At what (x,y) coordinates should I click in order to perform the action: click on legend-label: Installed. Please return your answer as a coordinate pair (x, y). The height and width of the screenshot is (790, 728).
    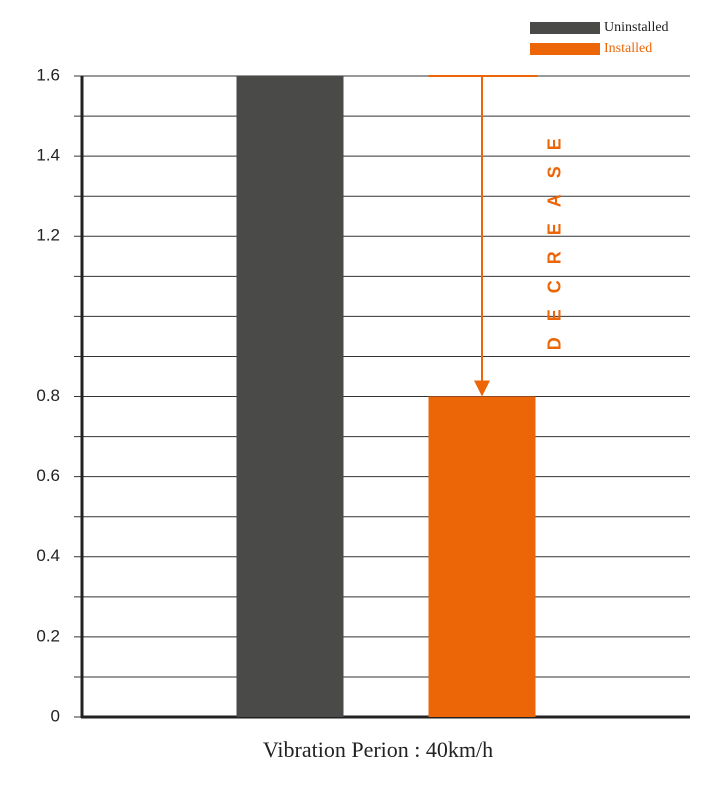
    Looking at the image, I should click on (628, 48).